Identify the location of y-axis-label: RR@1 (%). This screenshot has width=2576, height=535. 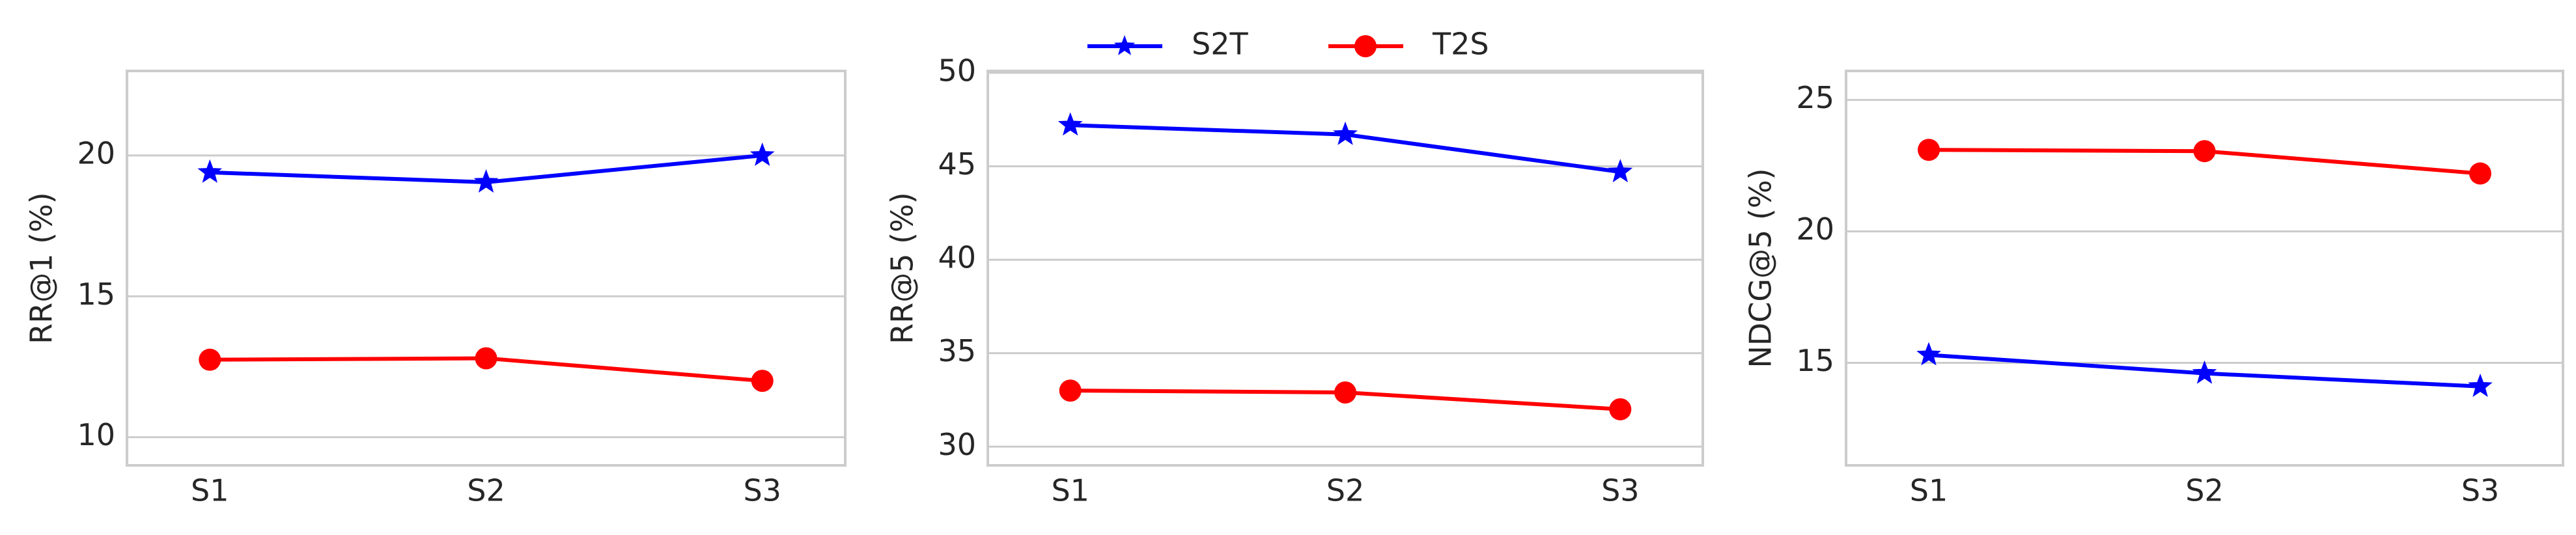
(42, 268).